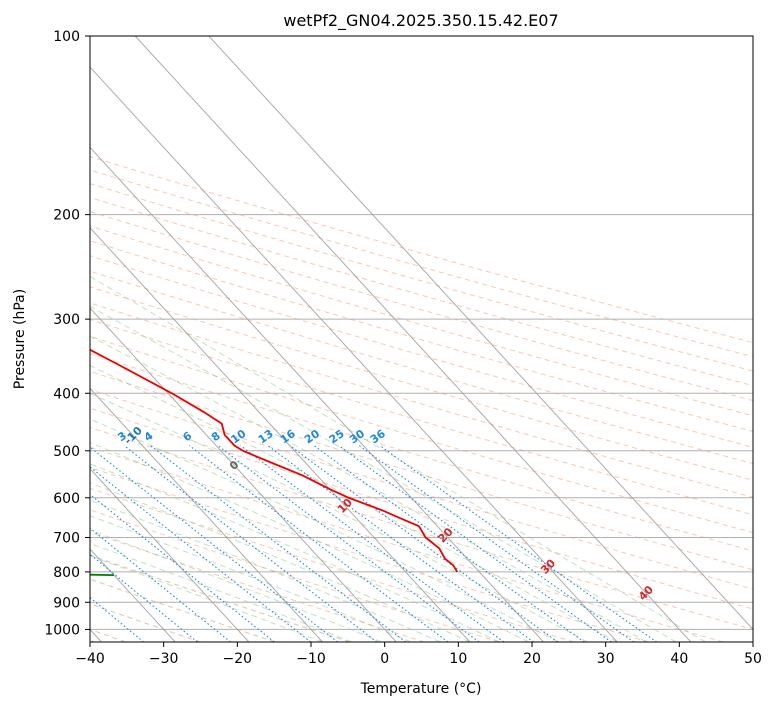  Describe the element at coordinates (384, 659) in the screenshot. I see `x-tick-label: 0` at that location.